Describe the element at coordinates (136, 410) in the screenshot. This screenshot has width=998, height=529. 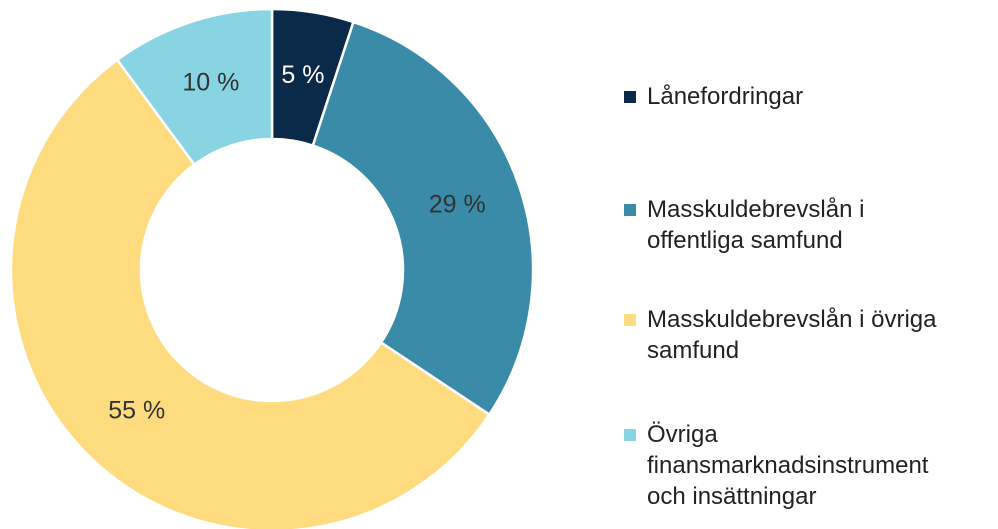
I see `data-label: 55 %` at that location.